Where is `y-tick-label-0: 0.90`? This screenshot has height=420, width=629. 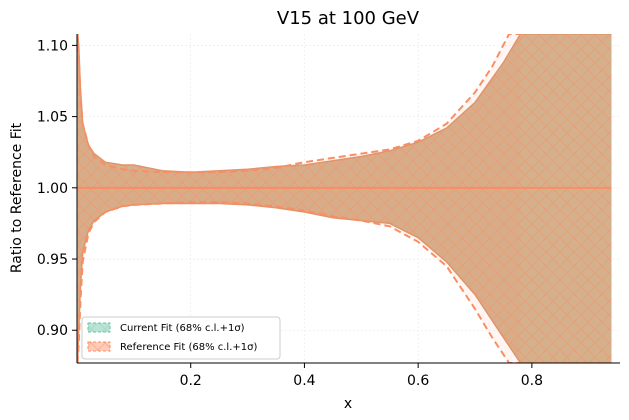 y-tick-label-0: 0.90 is located at coordinates (52, 331).